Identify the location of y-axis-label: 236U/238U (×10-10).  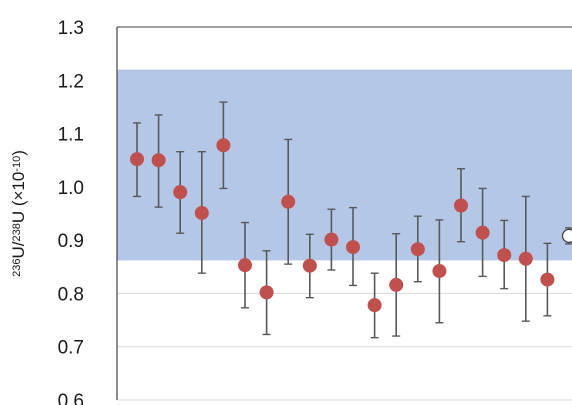
(18, 213).